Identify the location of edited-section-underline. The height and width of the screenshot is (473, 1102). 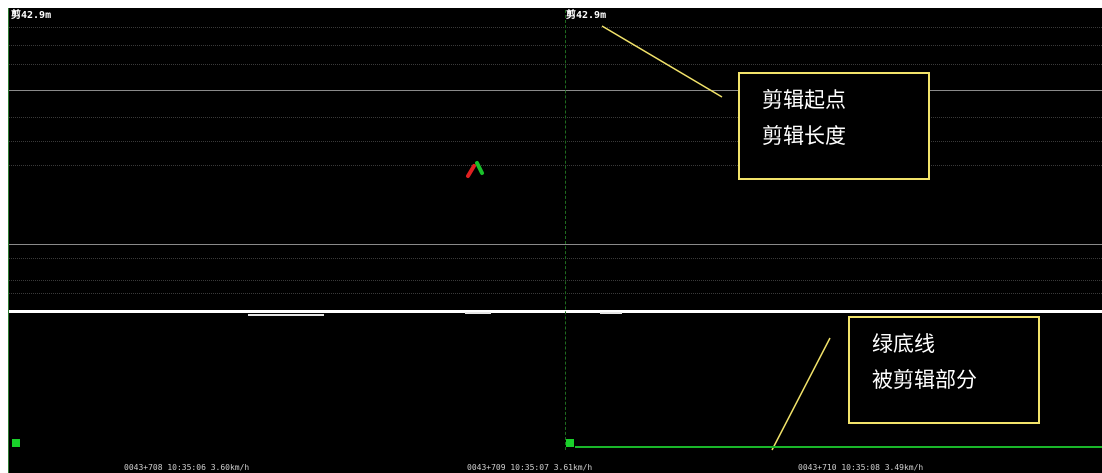
(838, 447).